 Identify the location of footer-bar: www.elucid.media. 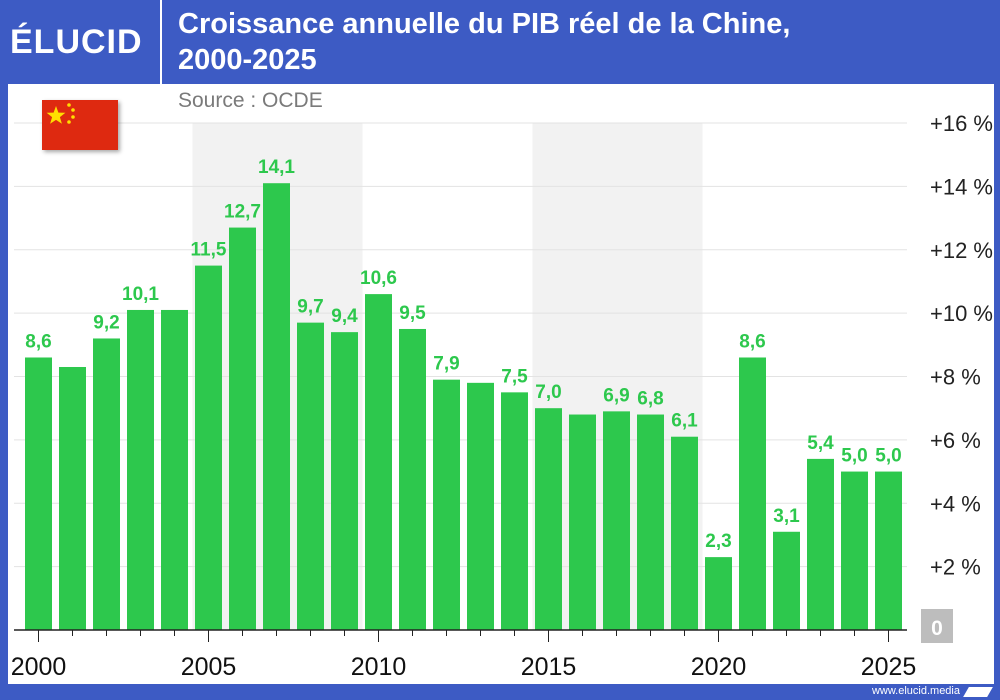
(500, 692).